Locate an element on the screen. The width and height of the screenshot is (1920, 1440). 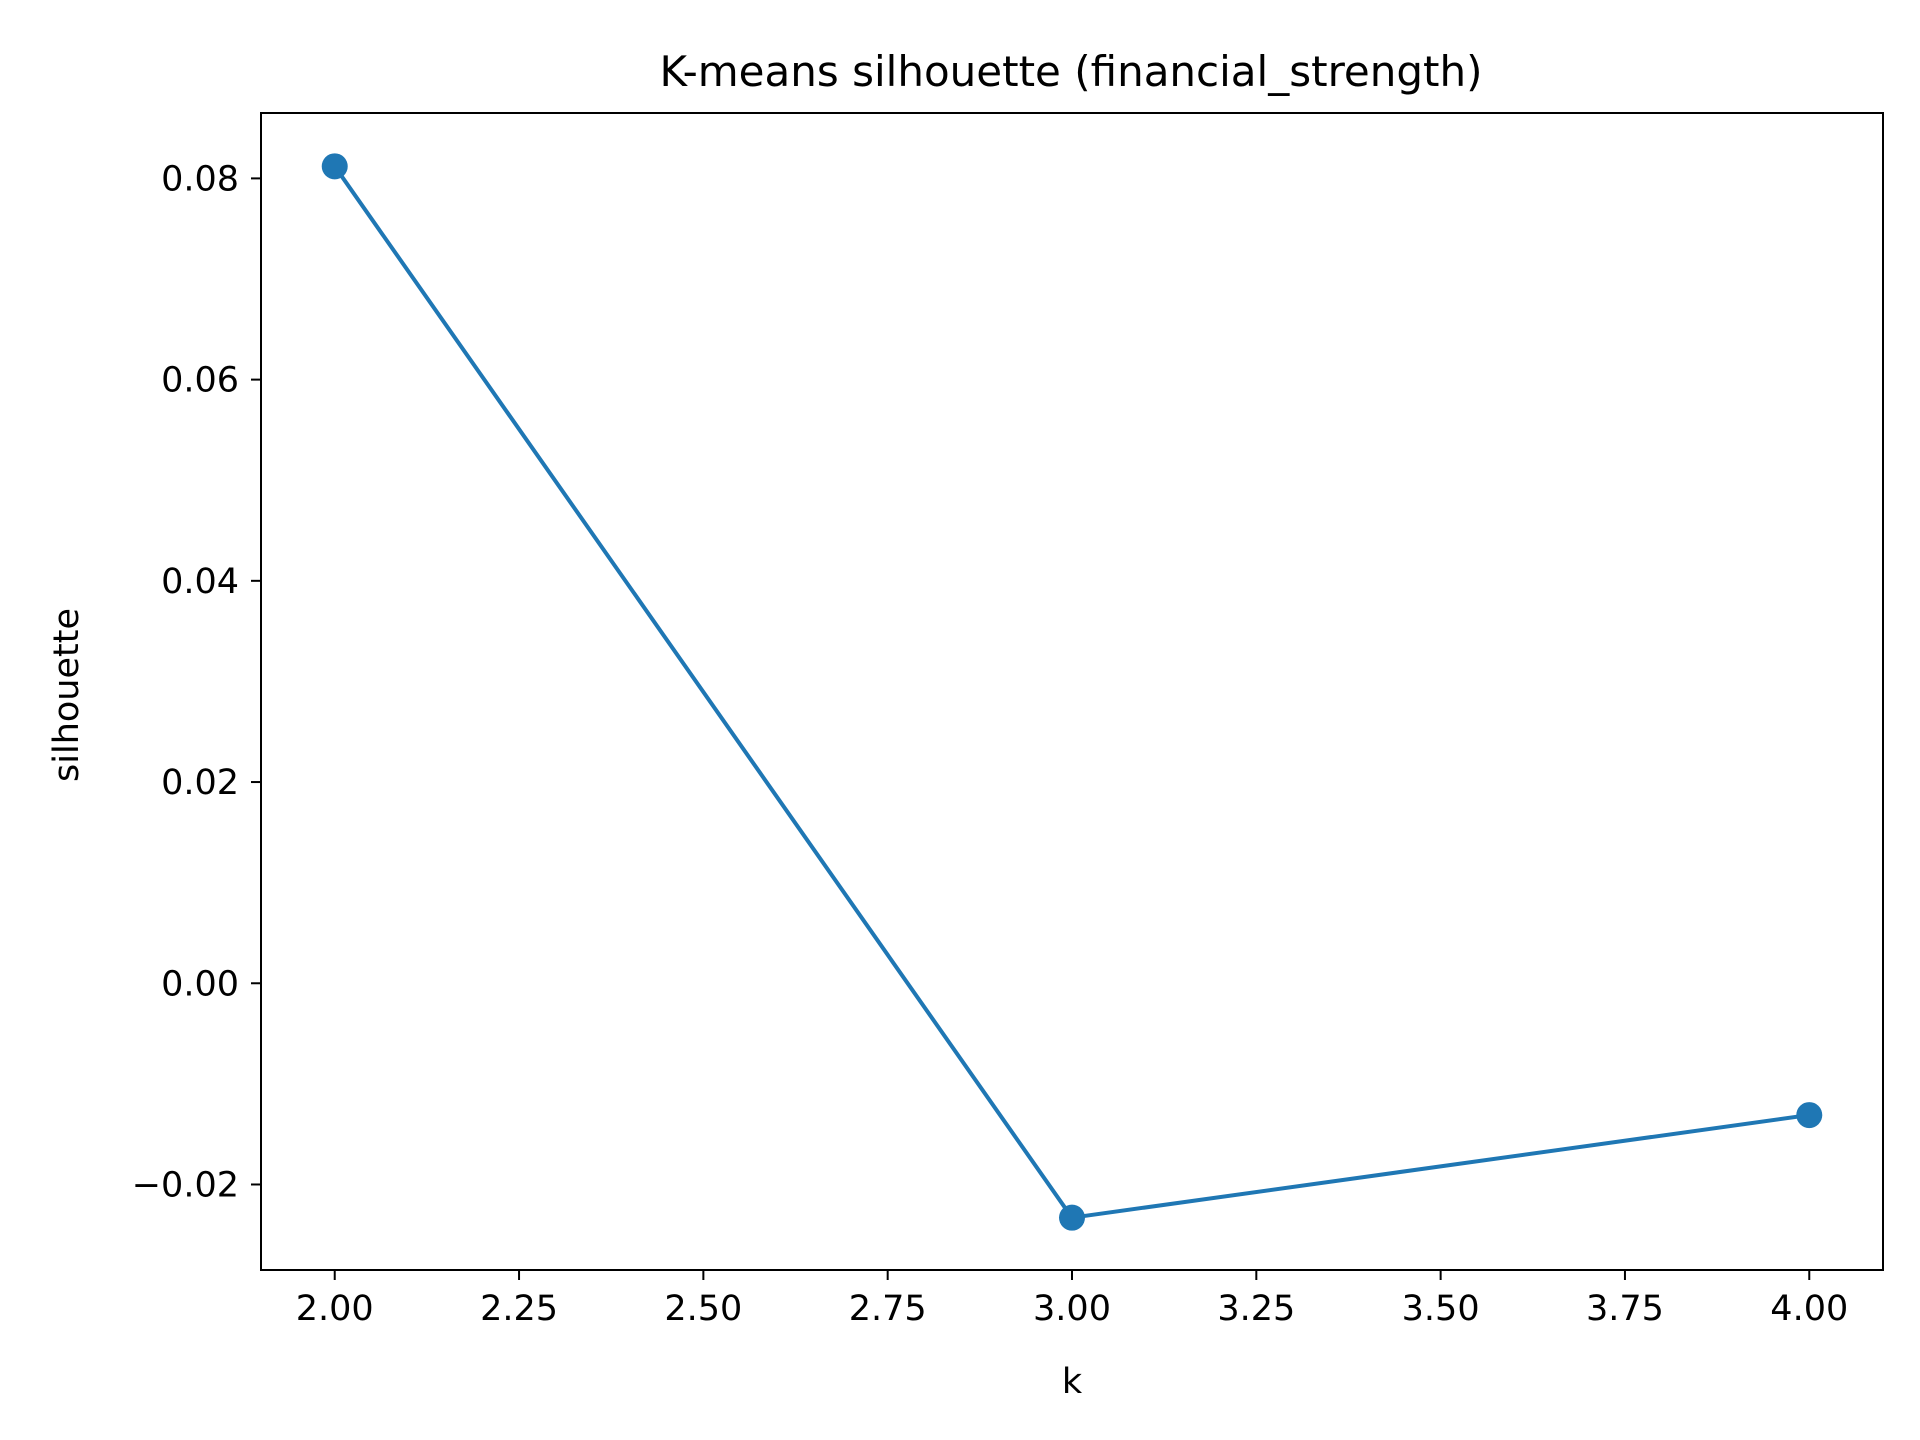
x-tick-label: 2.25 is located at coordinates (519, 1309).